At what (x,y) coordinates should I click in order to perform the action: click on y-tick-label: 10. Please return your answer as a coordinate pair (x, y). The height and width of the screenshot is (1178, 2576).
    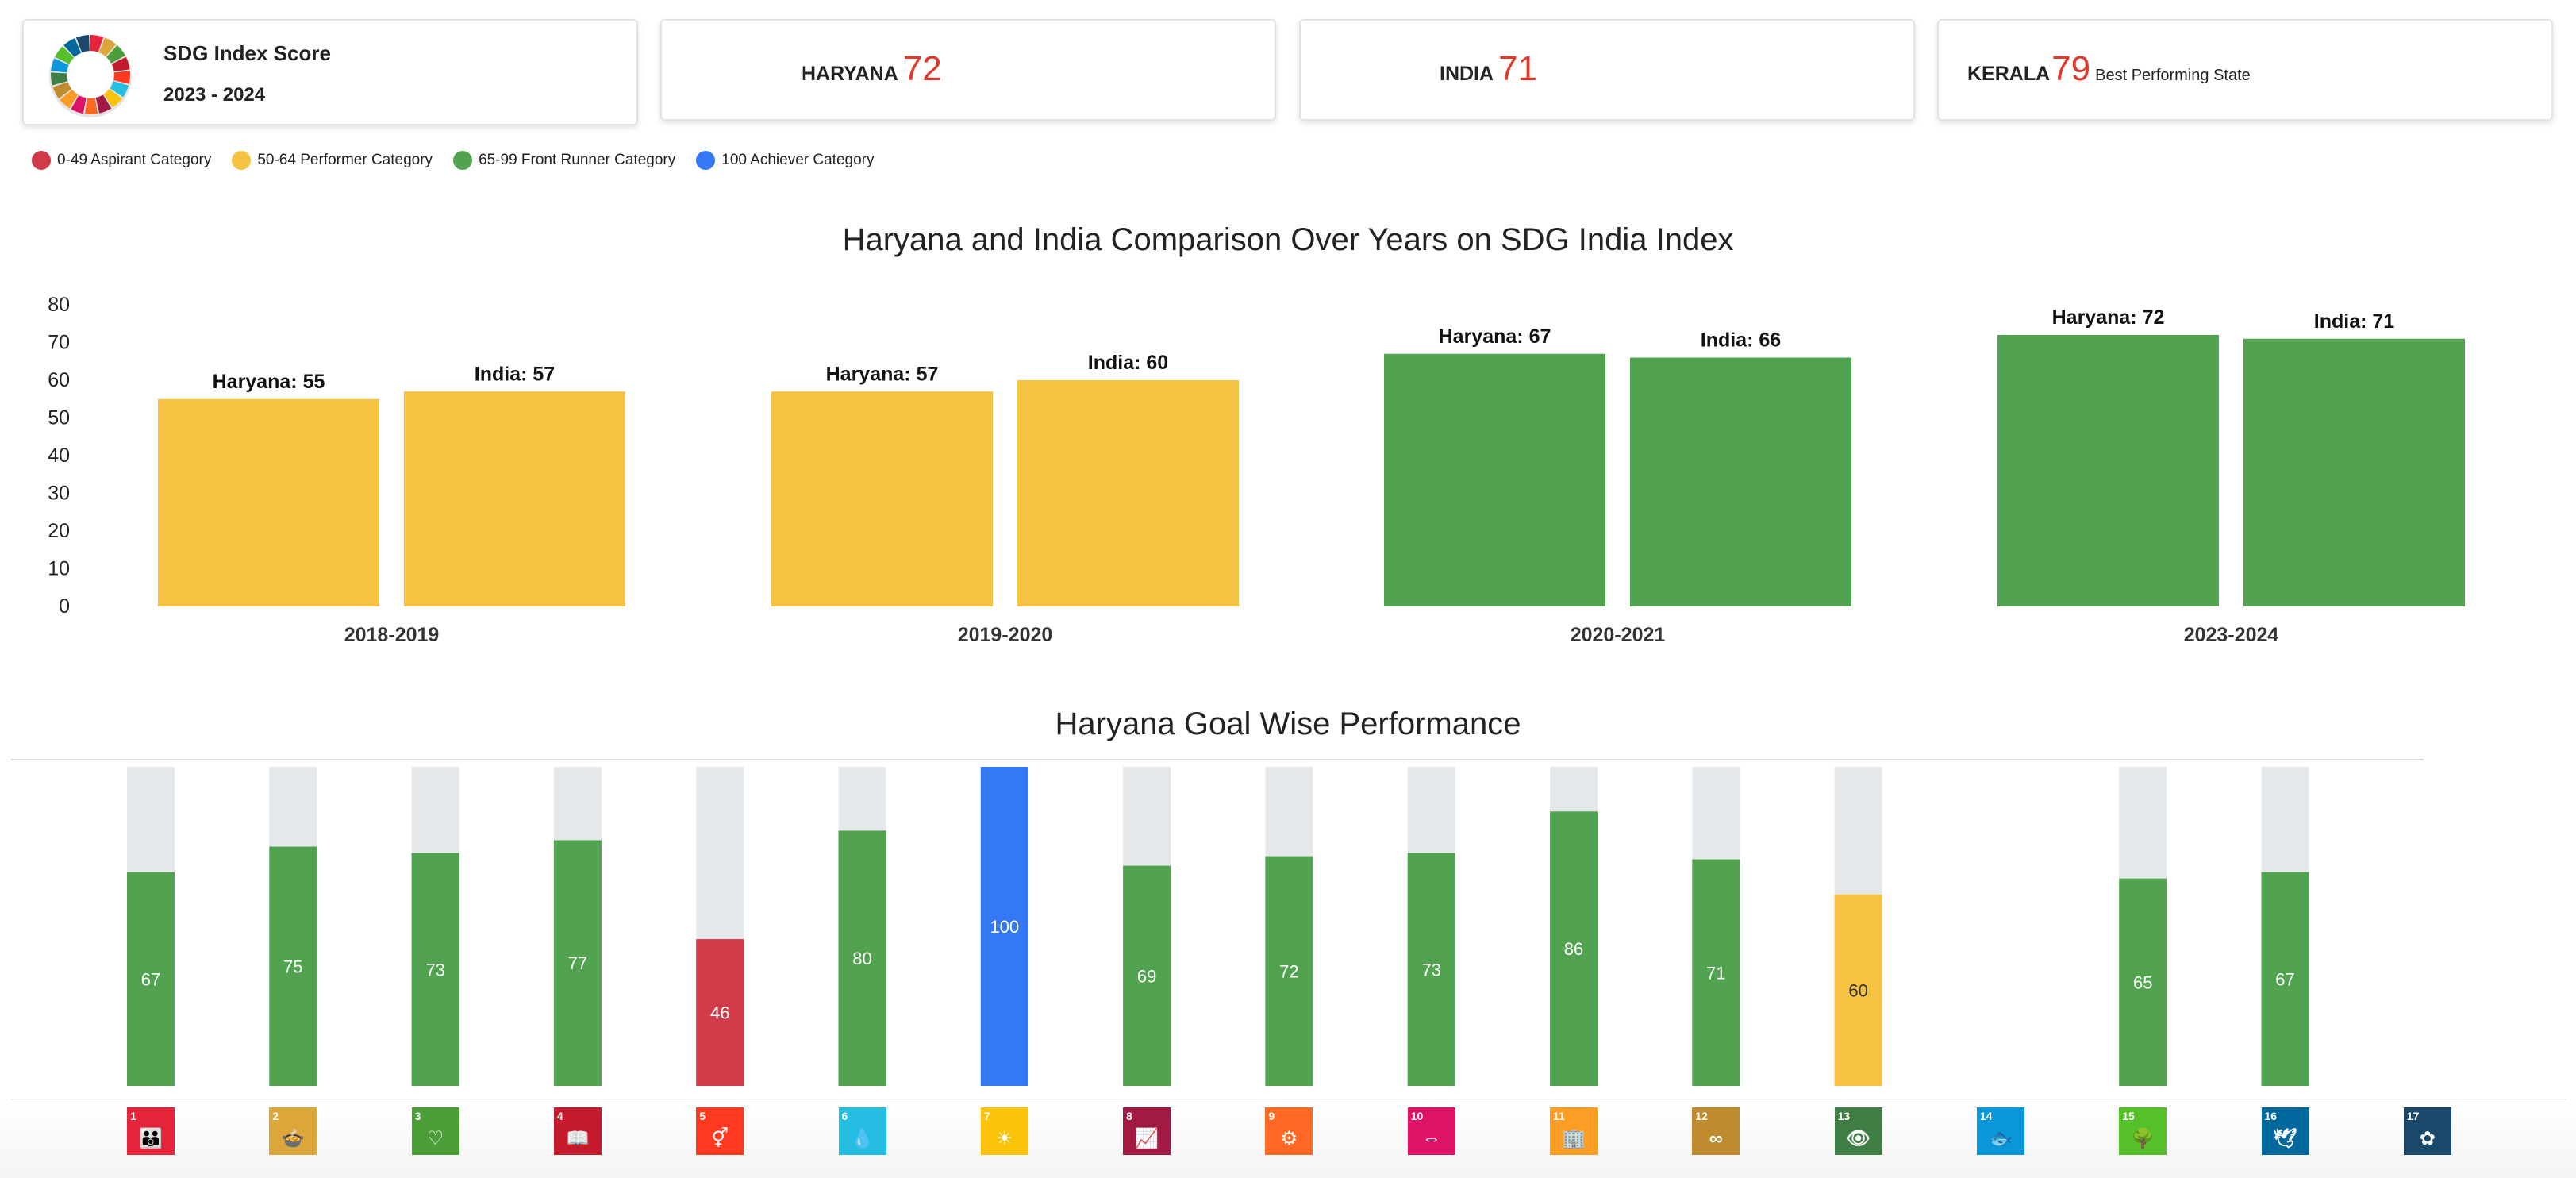
    Looking at the image, I should click on (59, 569).